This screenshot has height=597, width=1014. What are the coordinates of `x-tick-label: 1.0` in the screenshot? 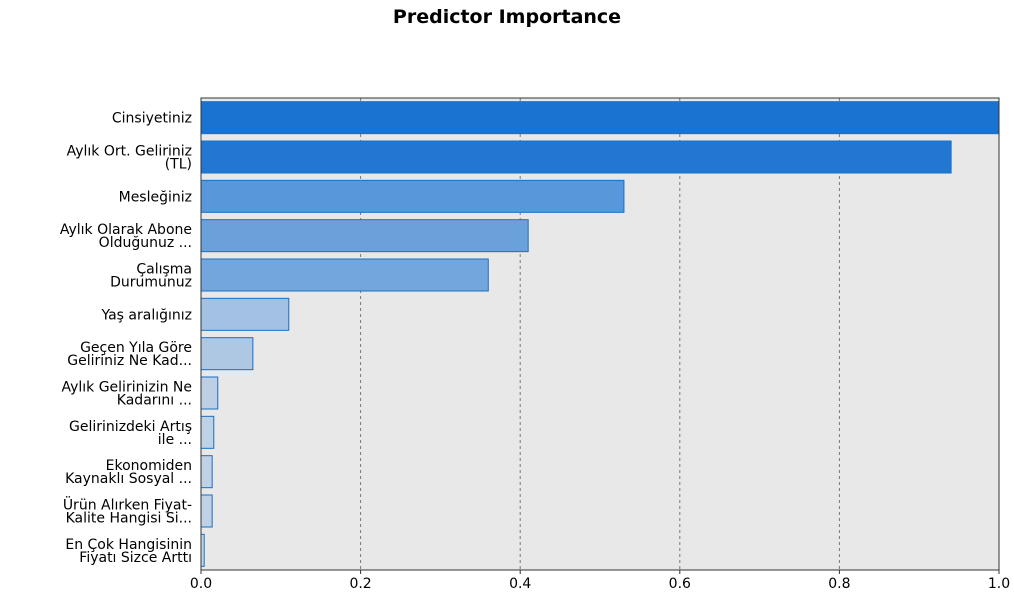 It's located at (999, 584).